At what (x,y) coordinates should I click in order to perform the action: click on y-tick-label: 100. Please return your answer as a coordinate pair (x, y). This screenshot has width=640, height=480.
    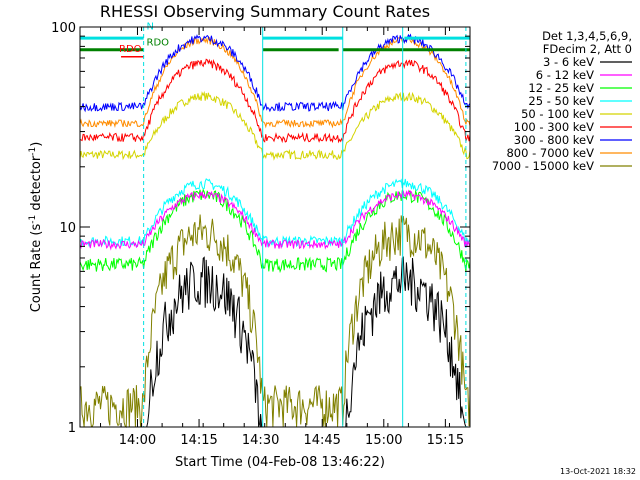
    Looking at the image, I should click on (63, 28).